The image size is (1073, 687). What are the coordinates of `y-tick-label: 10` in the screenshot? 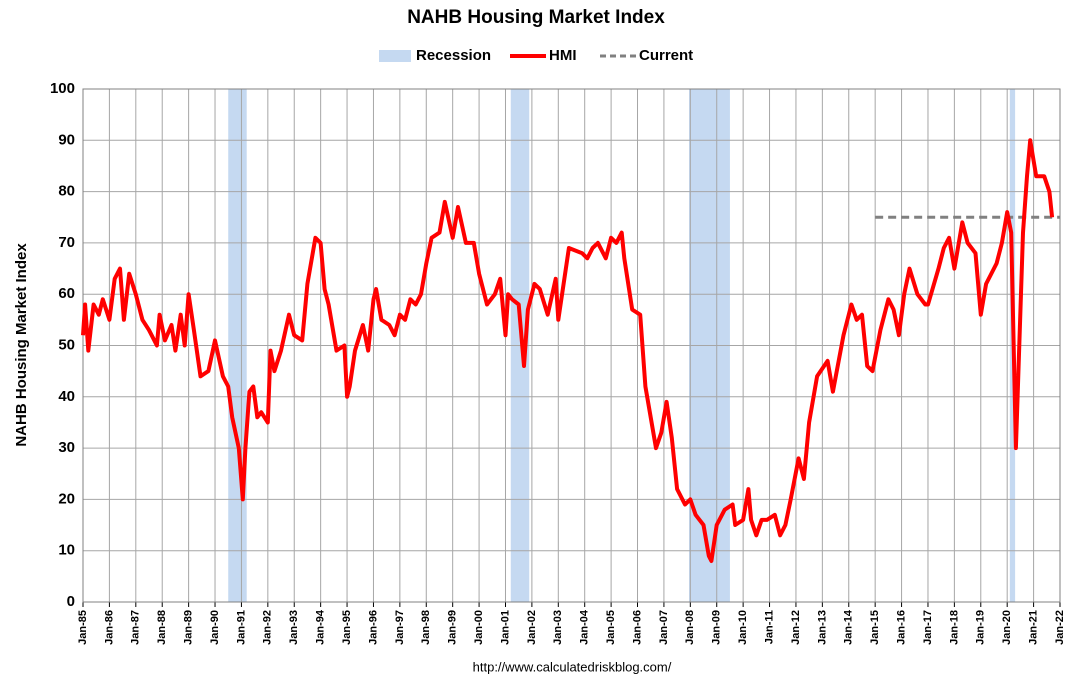 It's located at (66, 550).